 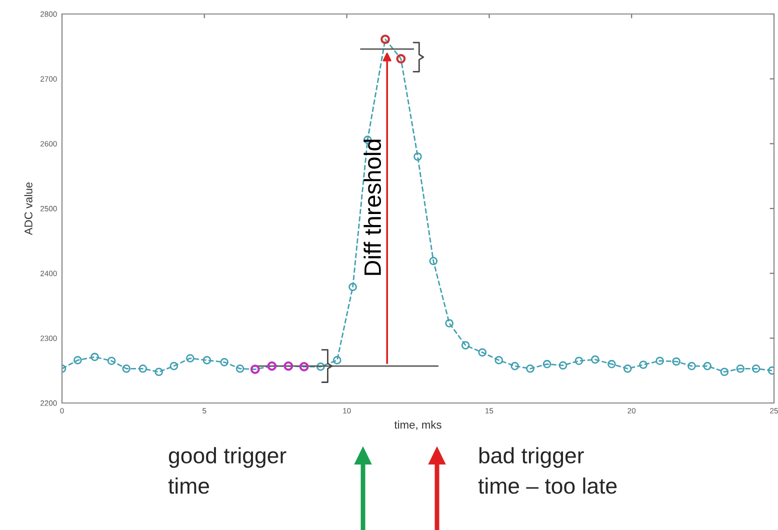 I want to click on y-axis-title: ADC value, so click(x=28, y=209).